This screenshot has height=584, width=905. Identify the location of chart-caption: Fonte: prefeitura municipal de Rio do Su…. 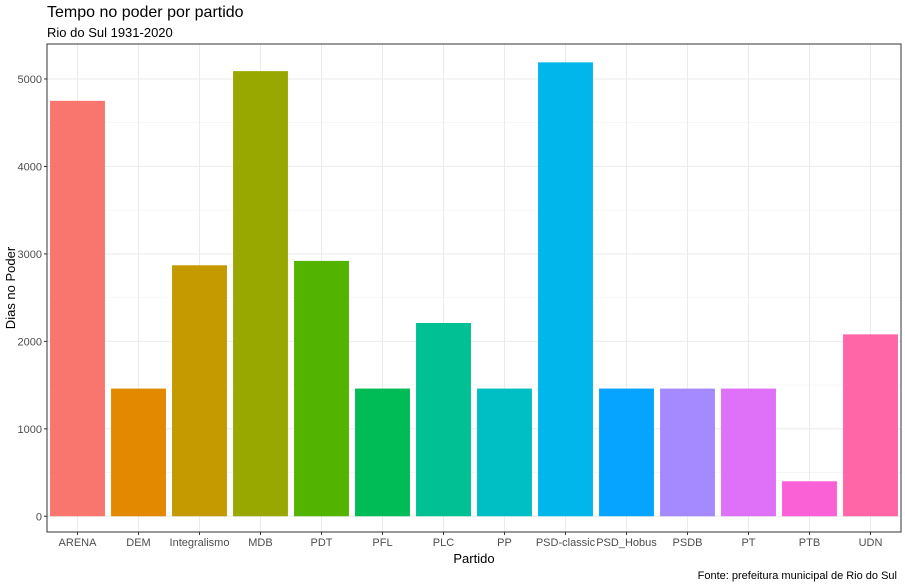
(797, 576).